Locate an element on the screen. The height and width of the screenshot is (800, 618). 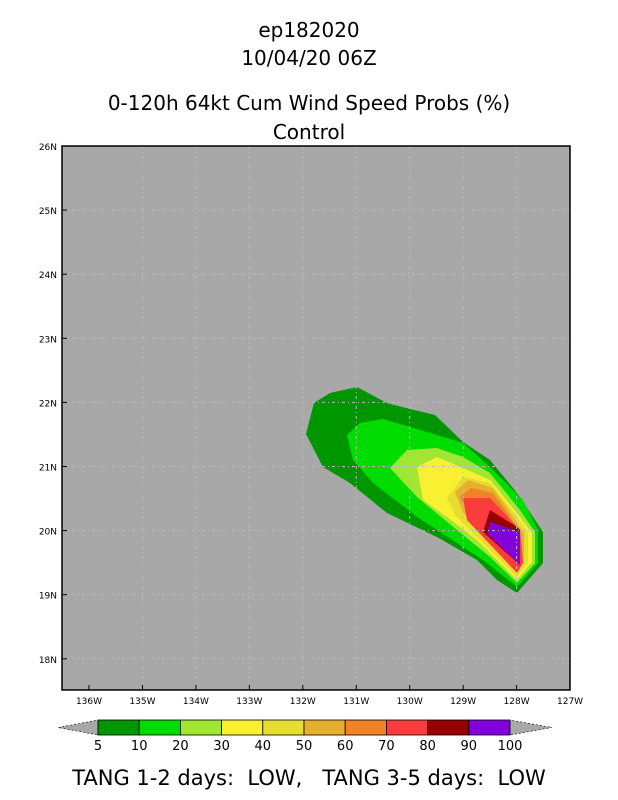
colorbar-label: 40 is located at coordinates (263, 746).